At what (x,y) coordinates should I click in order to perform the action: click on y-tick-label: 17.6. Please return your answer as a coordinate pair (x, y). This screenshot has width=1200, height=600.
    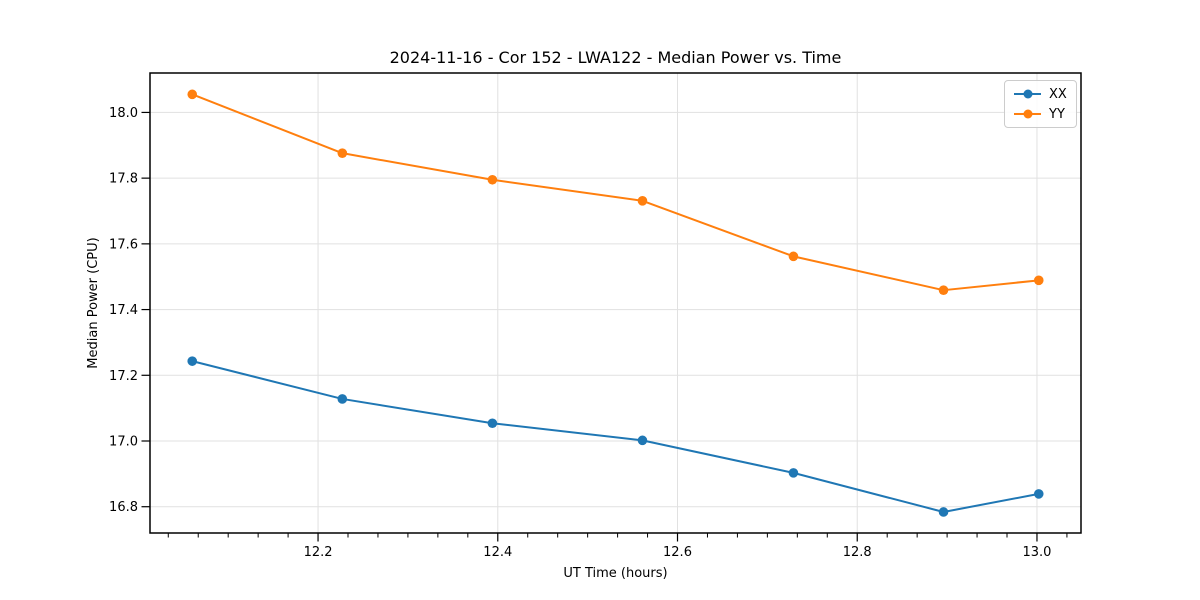
    Looking at the image, I should click on (123, 244).